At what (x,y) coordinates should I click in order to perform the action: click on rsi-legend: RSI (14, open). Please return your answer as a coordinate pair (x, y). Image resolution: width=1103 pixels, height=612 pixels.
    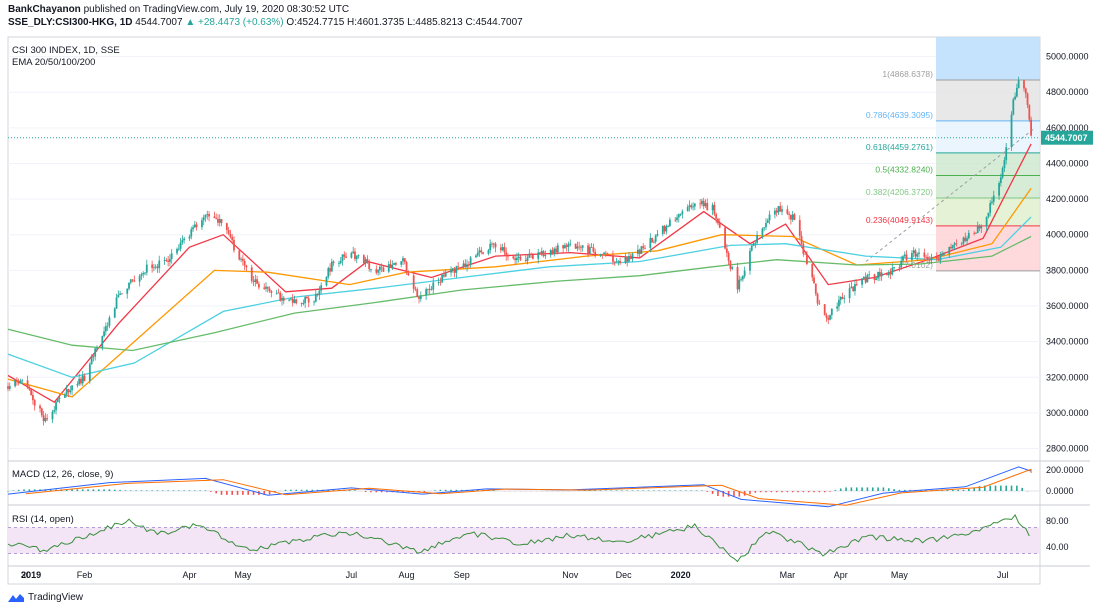
    Looking at the image, I should click on (43, 519).